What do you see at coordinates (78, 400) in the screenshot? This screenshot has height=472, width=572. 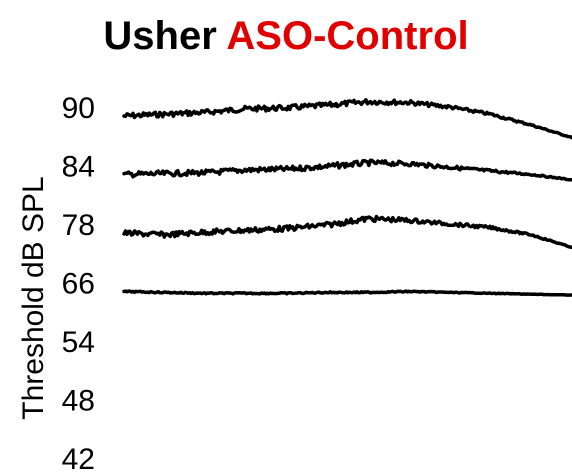 I see `y-tick-label: 48` at bounding box center [78, 400].